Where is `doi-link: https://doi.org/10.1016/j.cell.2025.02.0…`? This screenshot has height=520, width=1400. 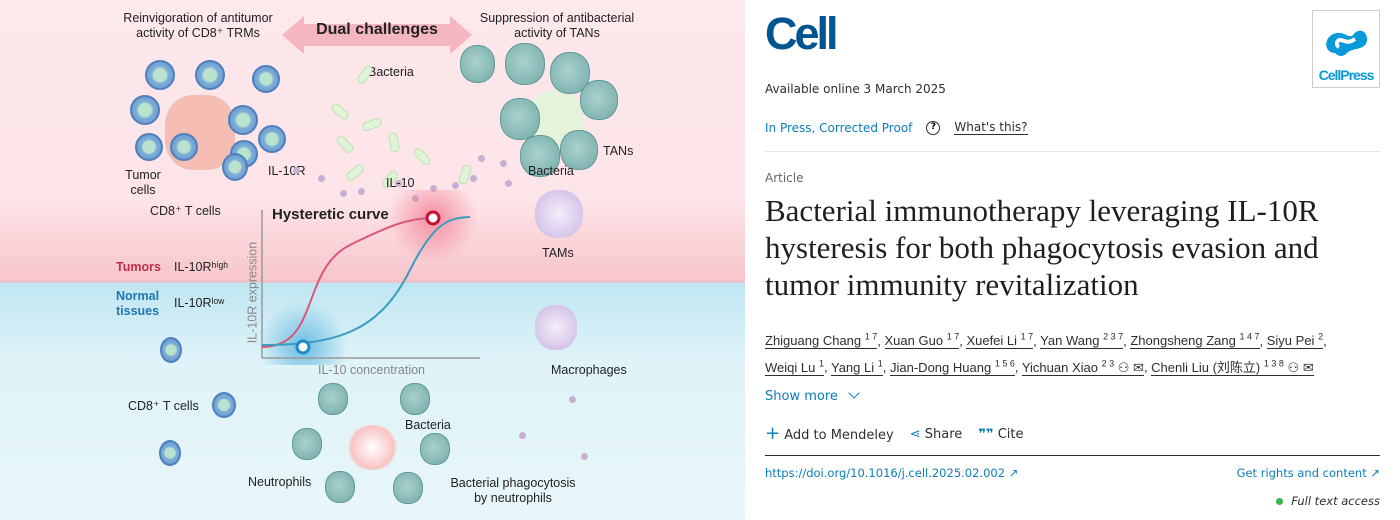
doi-link: https://doi.org/10.1016/j.cell.2025.02.0… is located at coordinates (891, 473).